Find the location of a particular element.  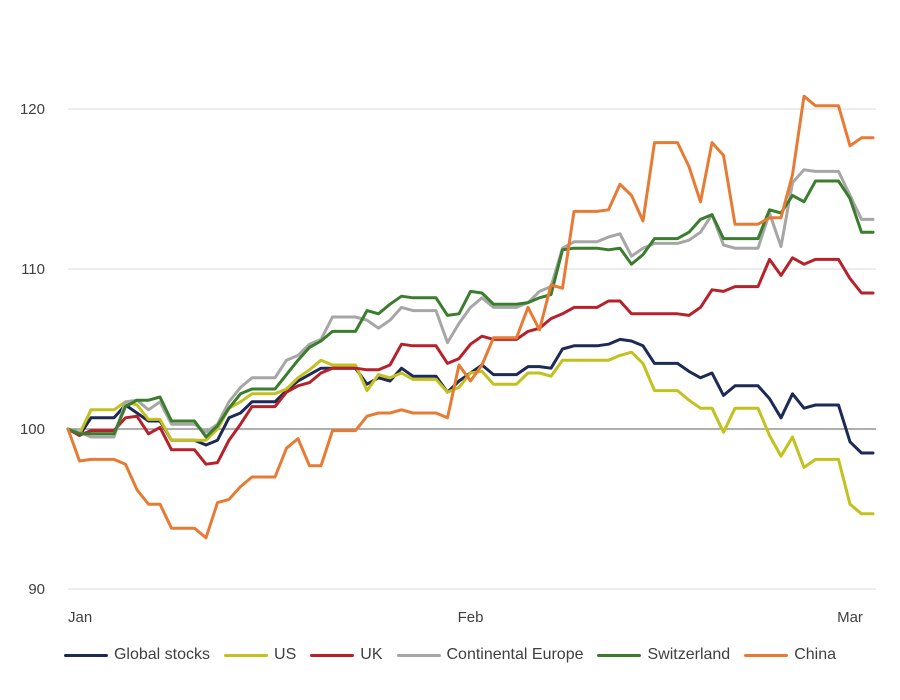

legend-item: US is located at coordinates (260, 655).